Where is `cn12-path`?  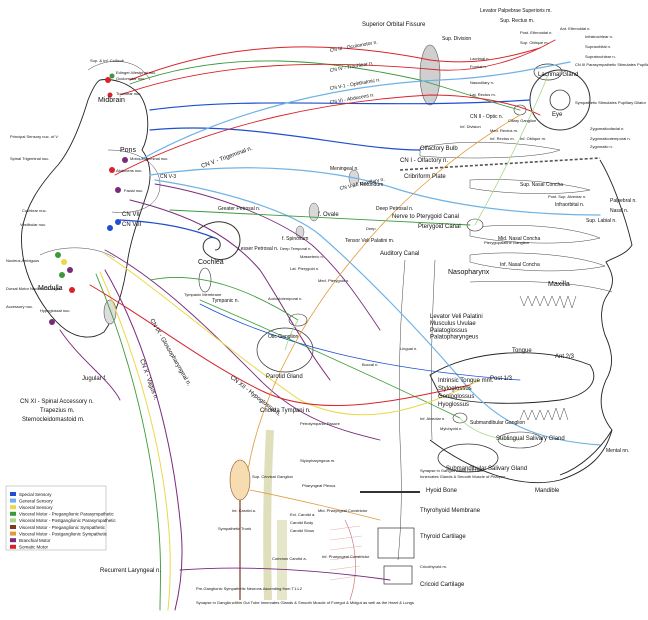 cn12-path is located at coordinates (280, 345).